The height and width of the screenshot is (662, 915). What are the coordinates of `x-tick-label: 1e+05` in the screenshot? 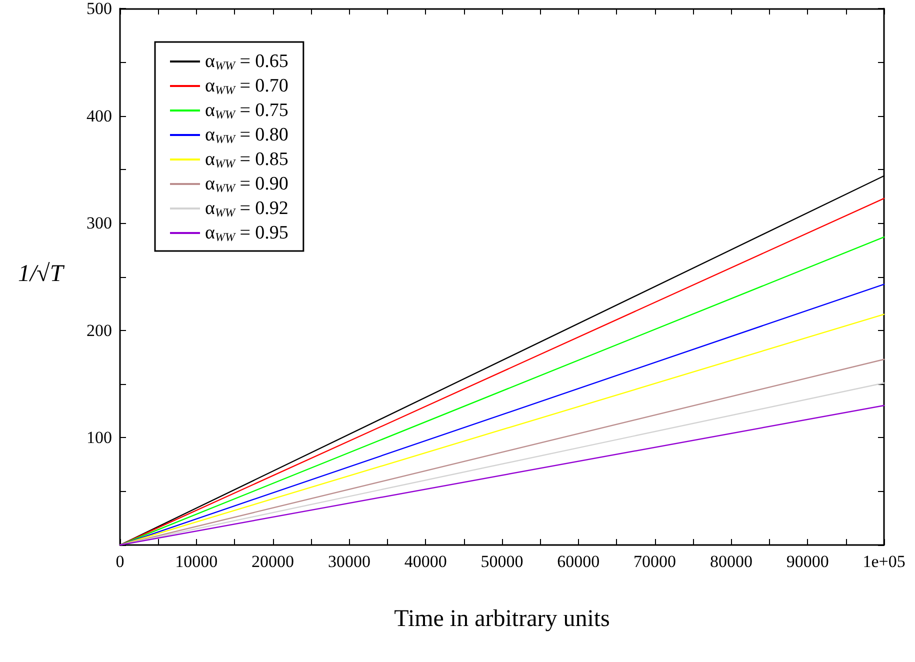 It's located at (884, 561).